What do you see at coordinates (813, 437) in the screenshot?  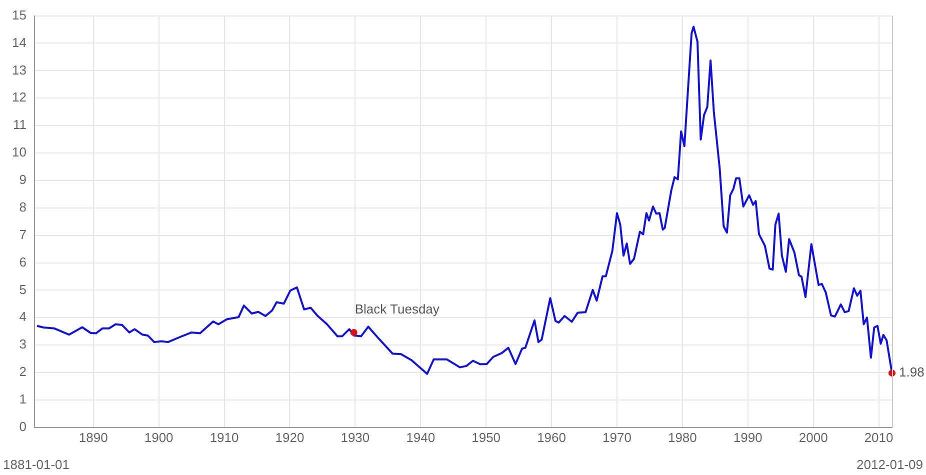 I see `x-tick-label: 2000` at bounding box center [813, 437].